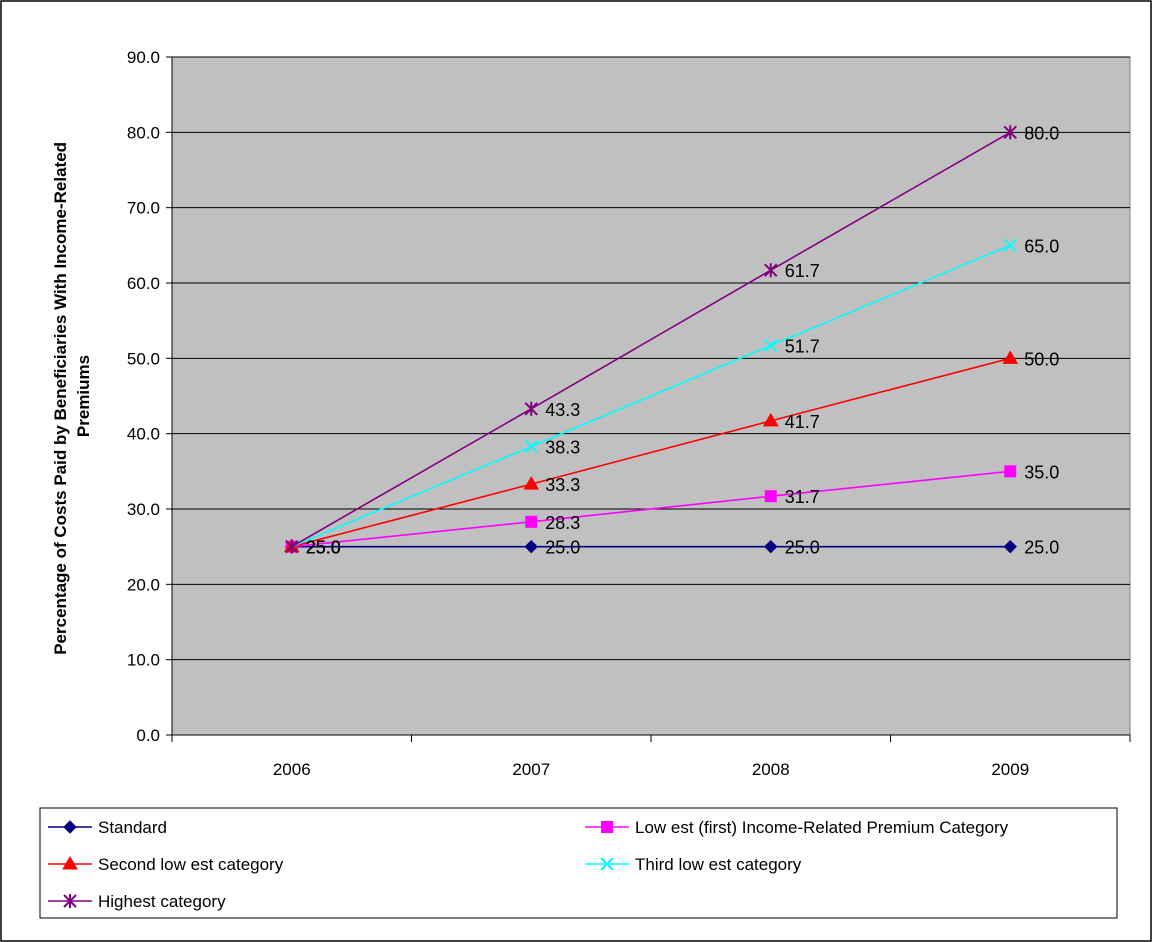 The width and height of the screenshot is (1152, 942). I want to click on y-tick-label: 10.0, so click(143, 660).